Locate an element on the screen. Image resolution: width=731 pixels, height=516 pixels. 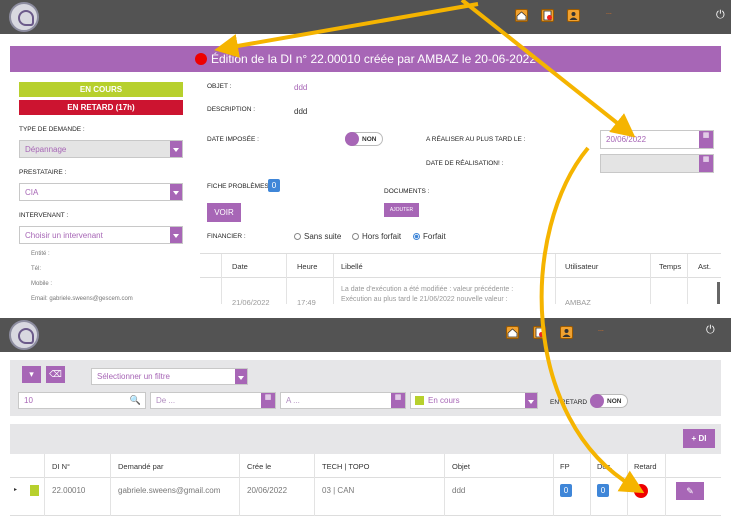
type-demande-select: Dépannage is located at coordinates (101, 149).